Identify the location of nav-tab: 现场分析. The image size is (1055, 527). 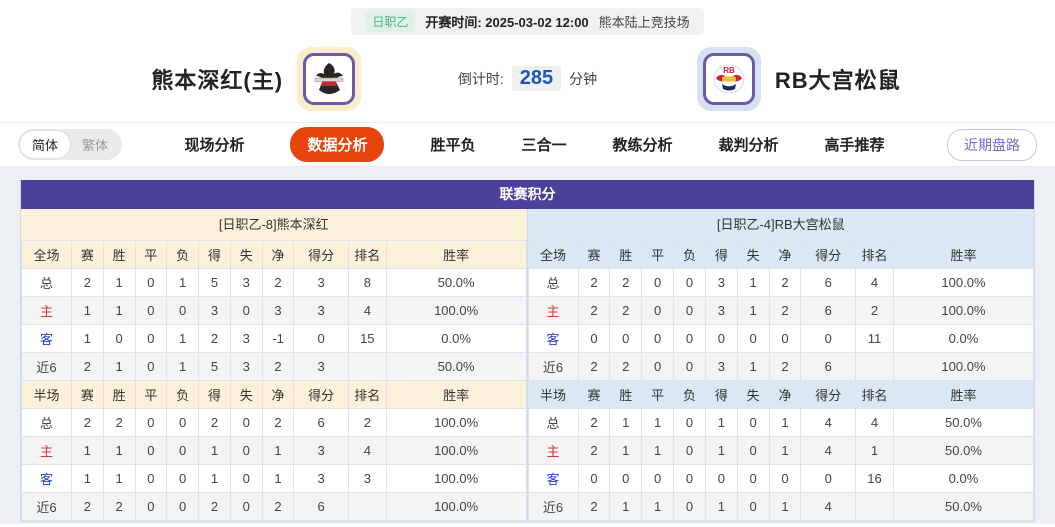
(214, 145).